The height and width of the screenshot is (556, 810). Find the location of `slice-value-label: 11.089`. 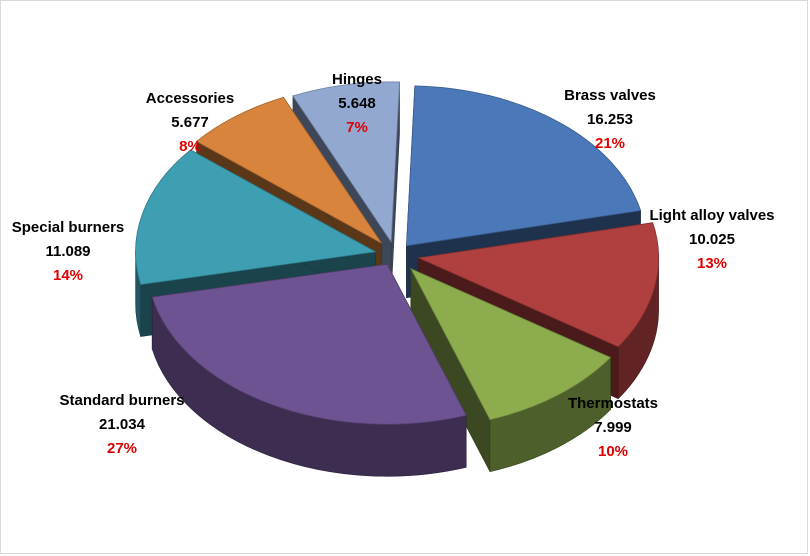

slice-value-label: 11.089 is located at coordinates (67, 251).